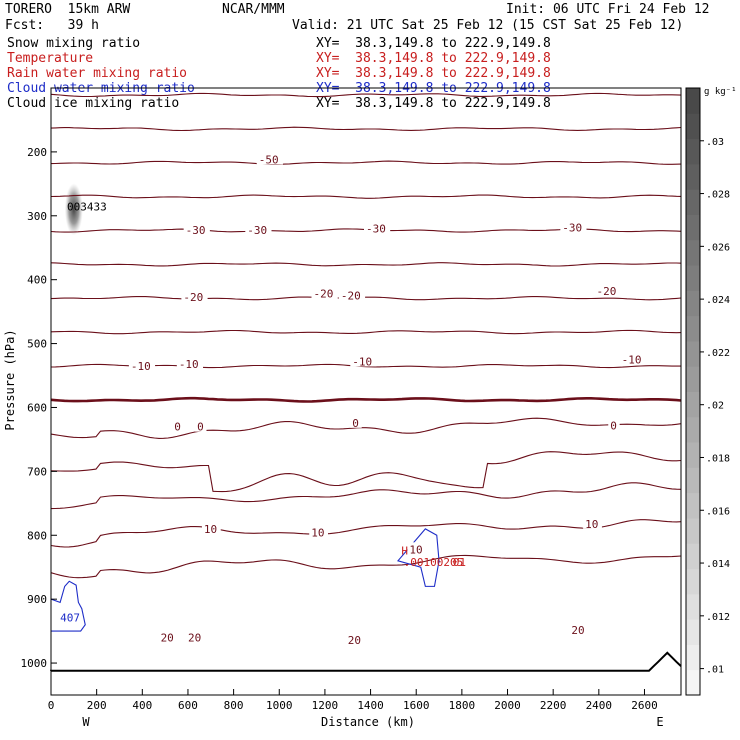 This screenshot has width=740, height=740. Describe the element at coordinates (366, 264) in the screenshot. I see `isotherm-m20` at that location.